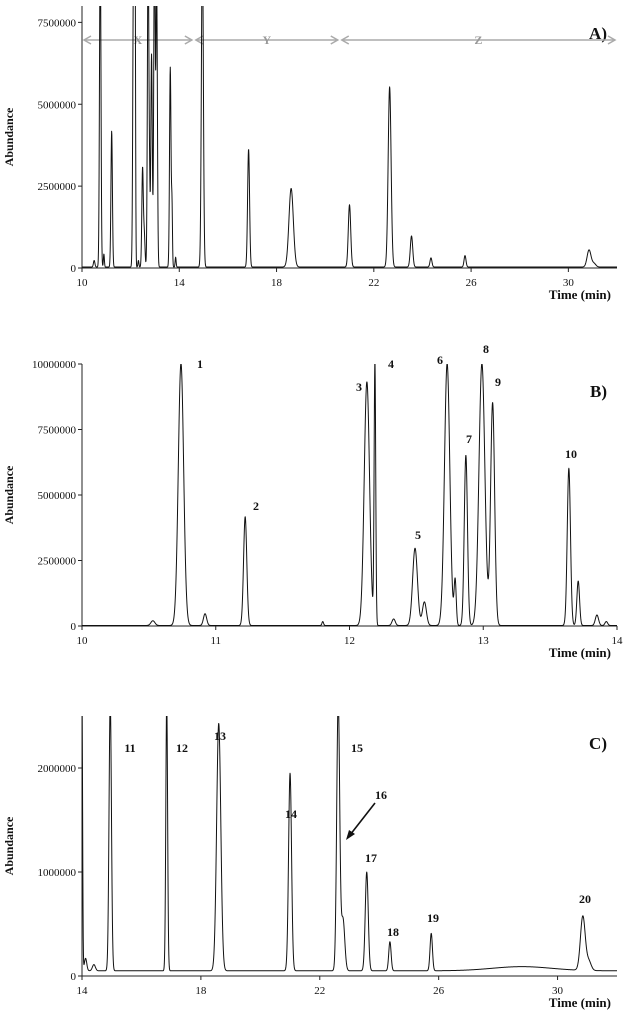 Image resolution: width=623 pixels, height=1013 pixels. What do you see at coordinates (371, 858) in the screenshot?
I see `peak-label: 17` at bounding box center [371, 858].